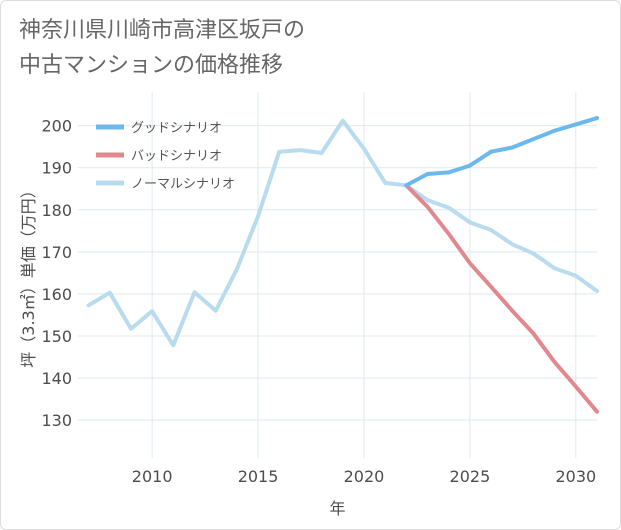  Describe the element at coordinates (183, 184) in the screenshot. I see `legend-label-2: ノーマルシナリオ` at that location.